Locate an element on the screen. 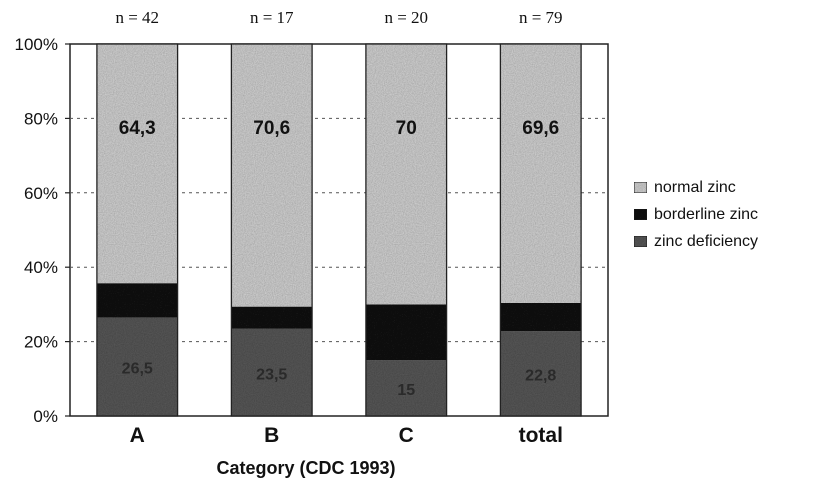 This screenshot has height=484, width=825. data-label: 70 is located at coordinates (406, 128).